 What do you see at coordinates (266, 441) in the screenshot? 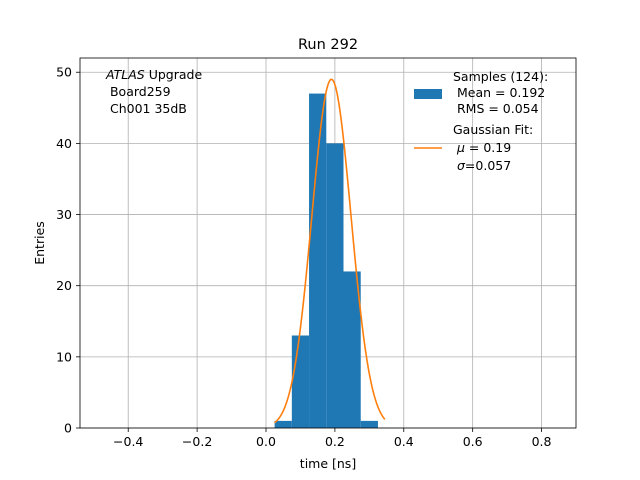
I see `x-tick-label: 0.0` at bounding box center [266, 441].